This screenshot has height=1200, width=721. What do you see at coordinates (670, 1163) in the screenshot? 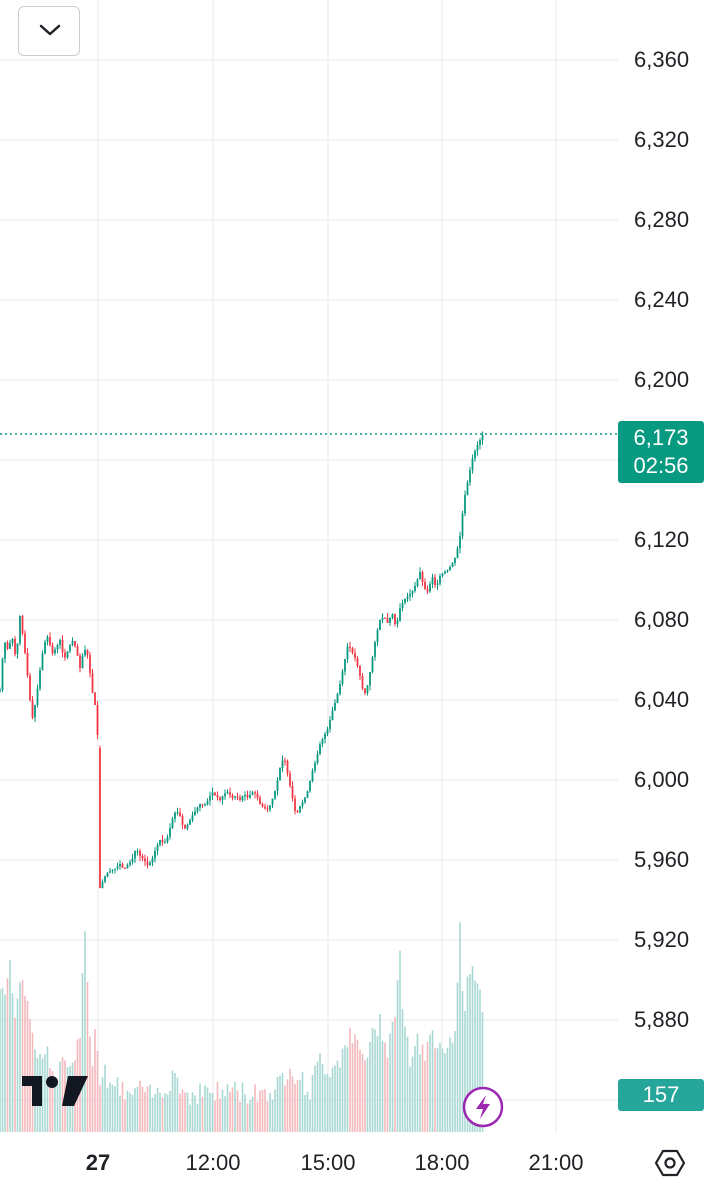
I see `gear-icon` at bounding box center [670, 1163].